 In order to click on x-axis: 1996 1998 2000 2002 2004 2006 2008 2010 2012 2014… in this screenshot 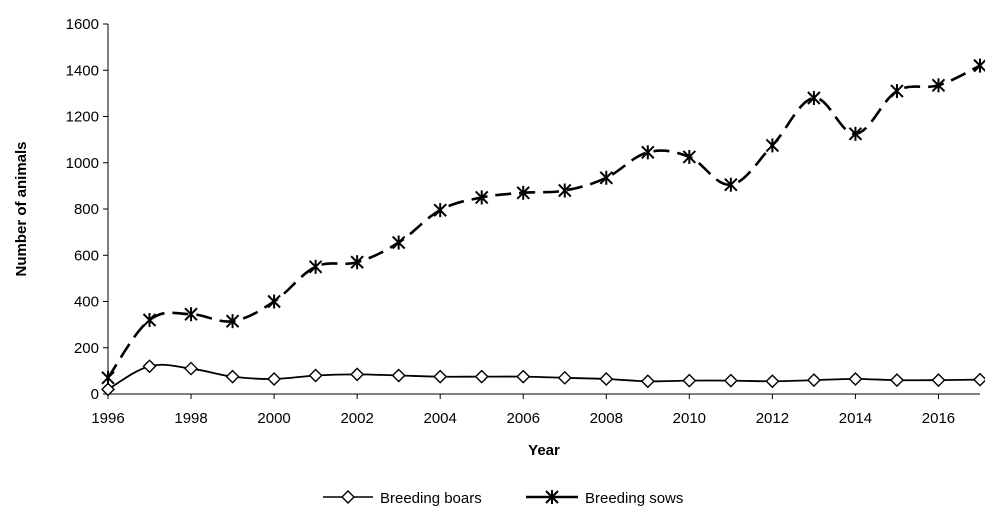, I will do `click(535, 410)`.